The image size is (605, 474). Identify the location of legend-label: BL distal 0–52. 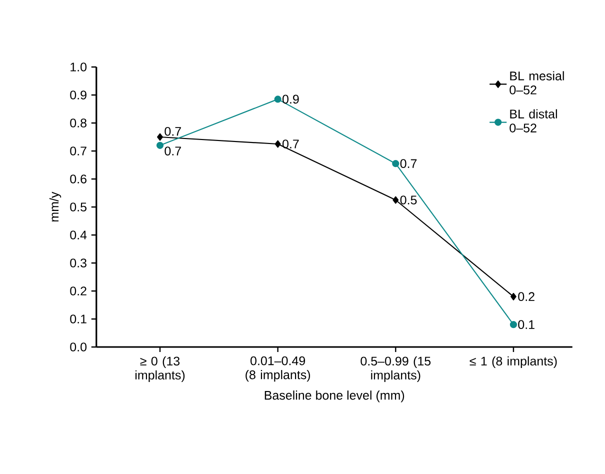
(533, 120).